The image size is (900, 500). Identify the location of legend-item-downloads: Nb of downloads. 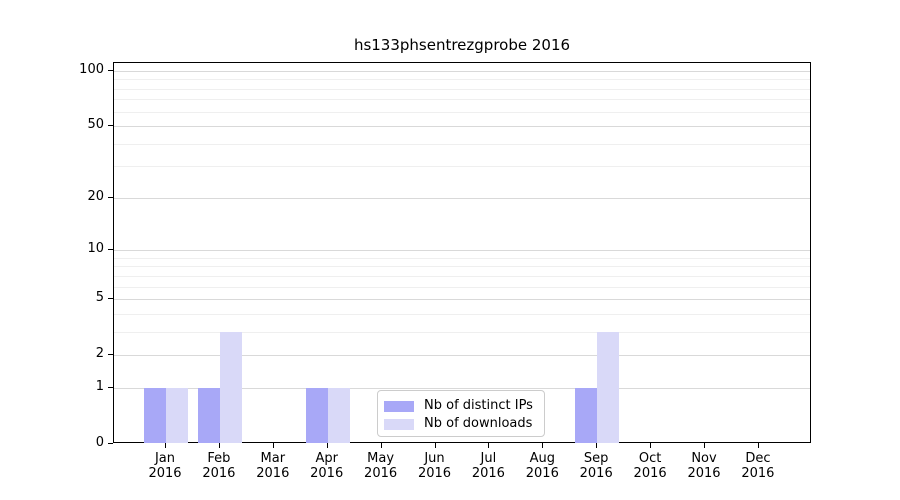
(460, 424).